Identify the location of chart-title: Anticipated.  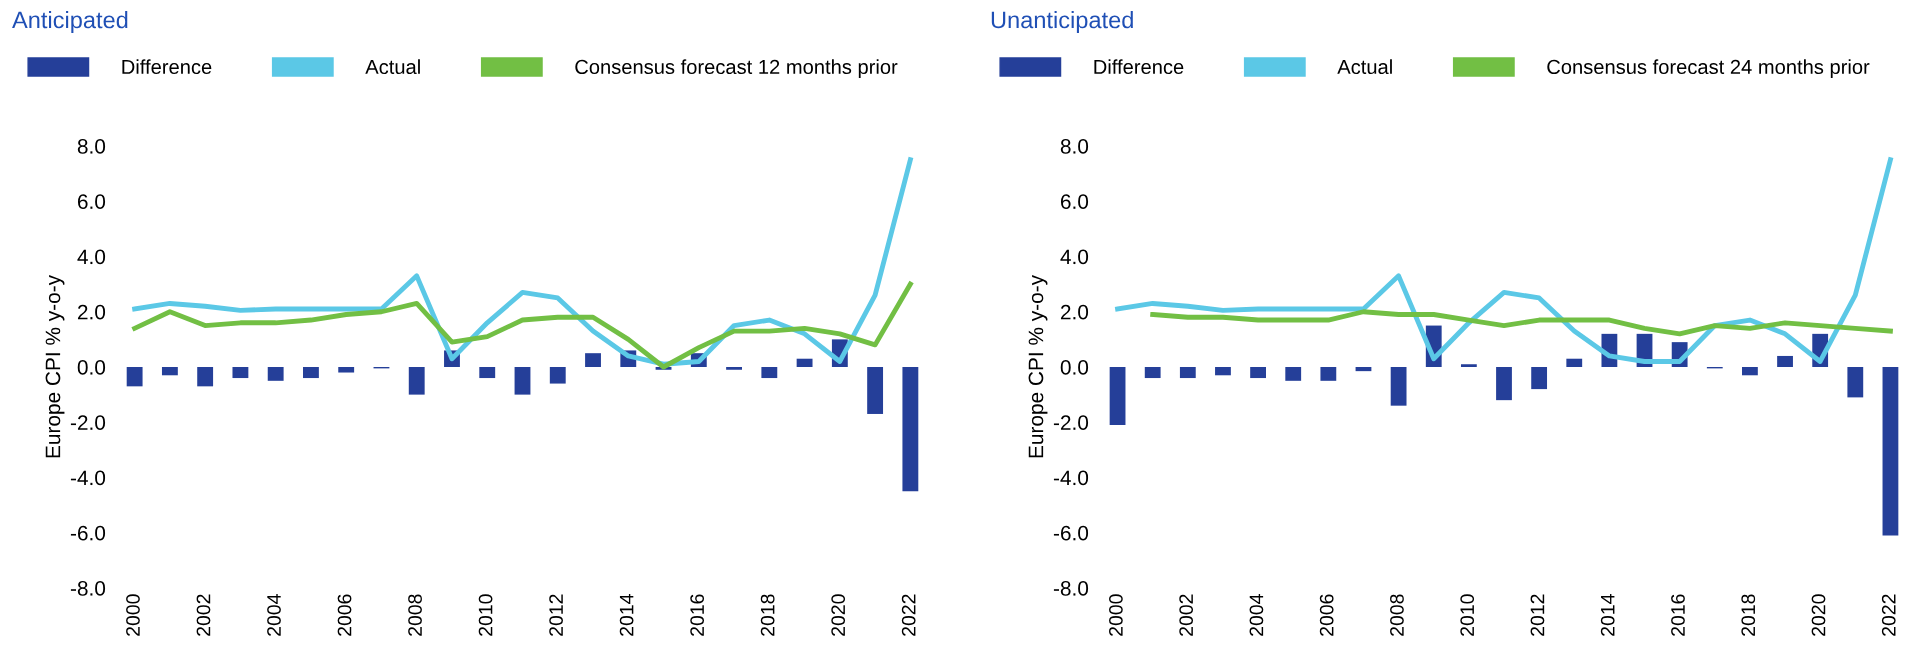
(70, 22).